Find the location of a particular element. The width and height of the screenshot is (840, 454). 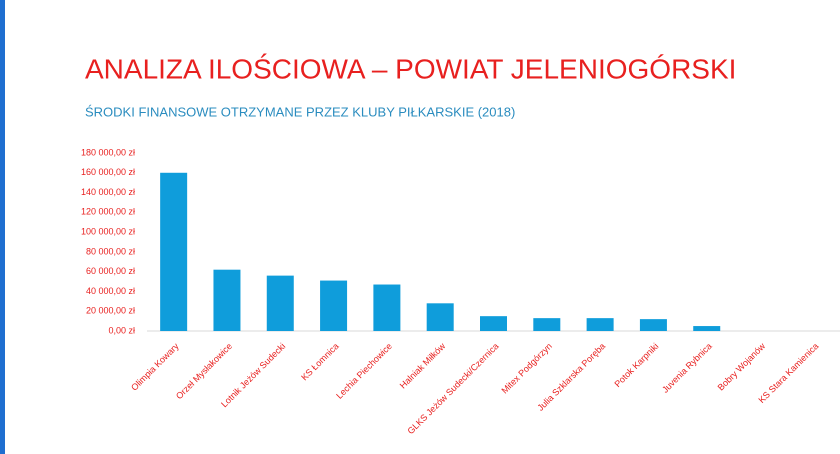

slide-edge is located at coordinates (2, 227).